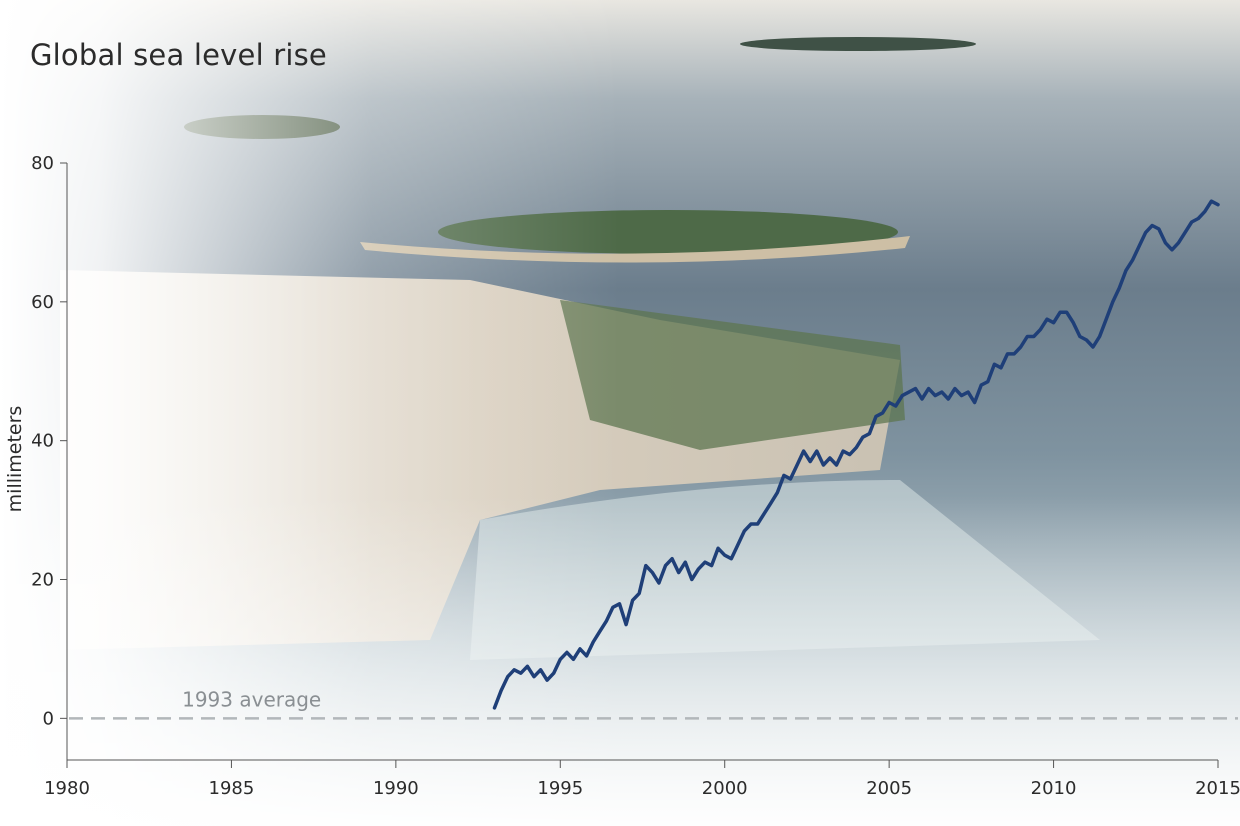 Image resolution: width=1240 pixels, height=826 pixels. What do you see at coordinates (178, 55) in the screenshot?
I see `chart-title: Global sea level rise` at bounding box center [178, 55].